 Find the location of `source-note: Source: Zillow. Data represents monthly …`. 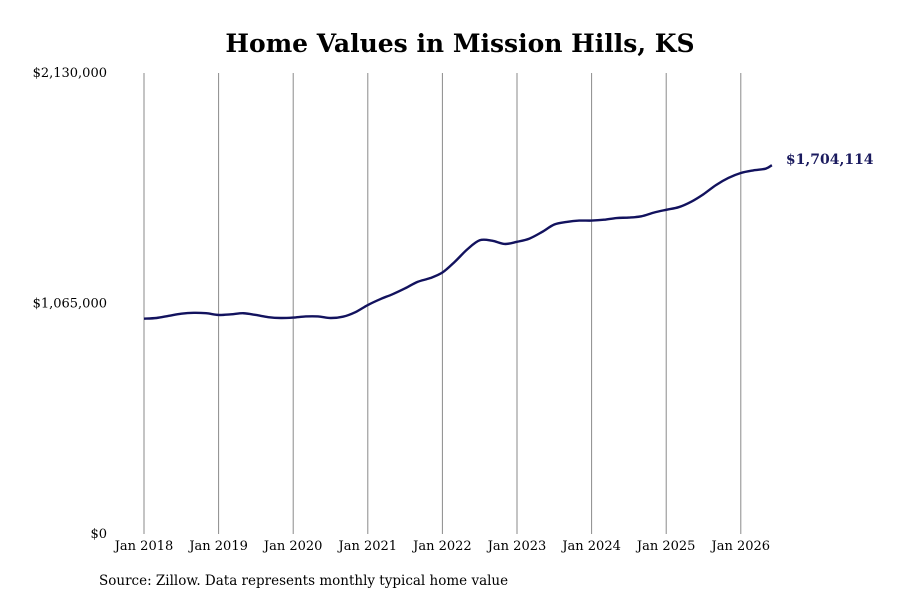

source-note: Source: Zillow. Data represents monthly … is located at coordinates (304, 581).